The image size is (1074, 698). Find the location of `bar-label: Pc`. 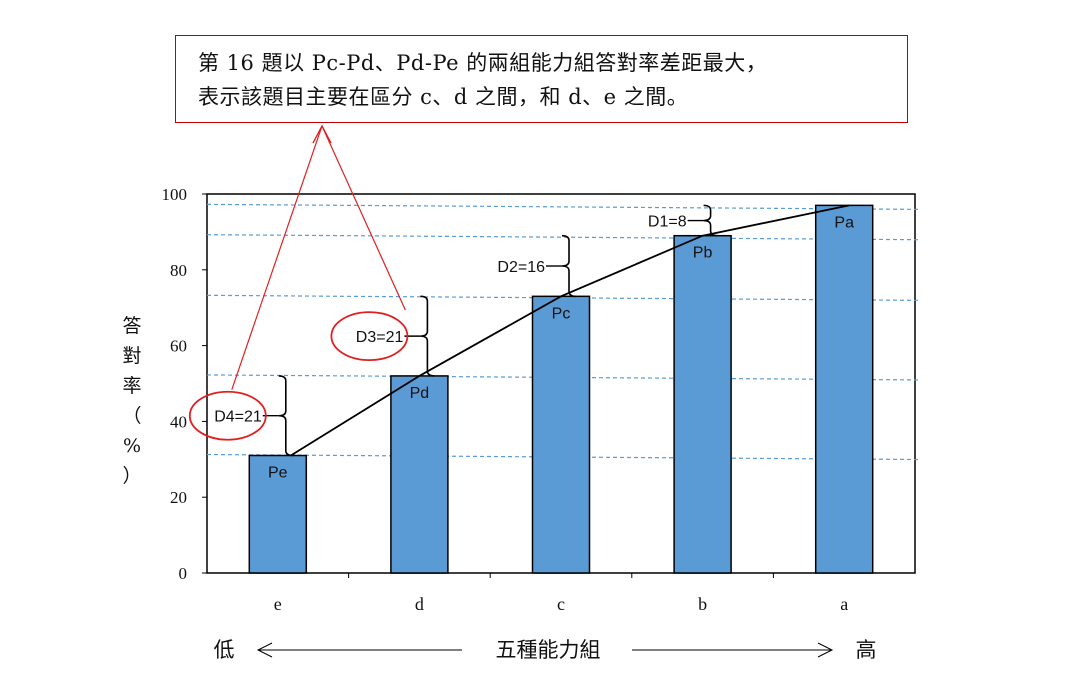

bar-label: Pc is located at coordinates (561, 313).